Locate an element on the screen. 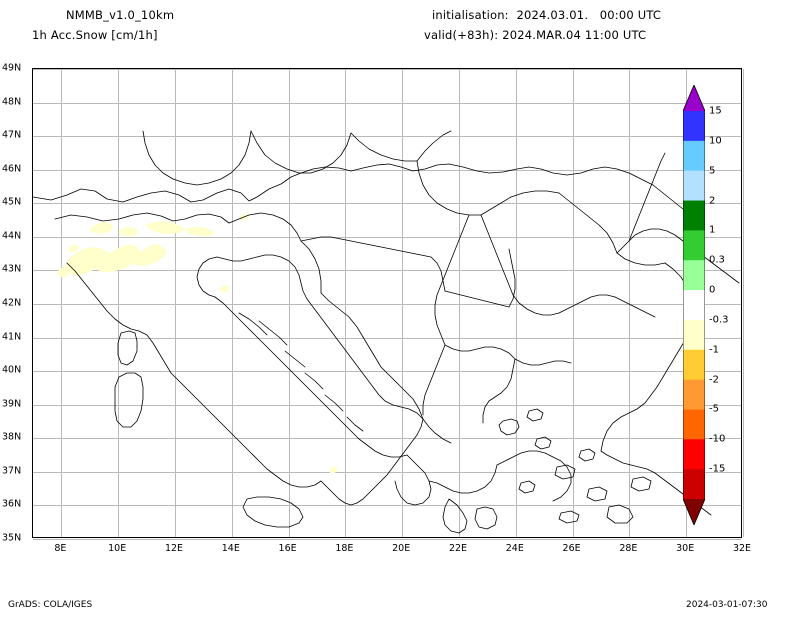 Image resolution: width=800 pixels, height=618 pixels. y-tick-label: 41N is located at coordinates (12, 337).